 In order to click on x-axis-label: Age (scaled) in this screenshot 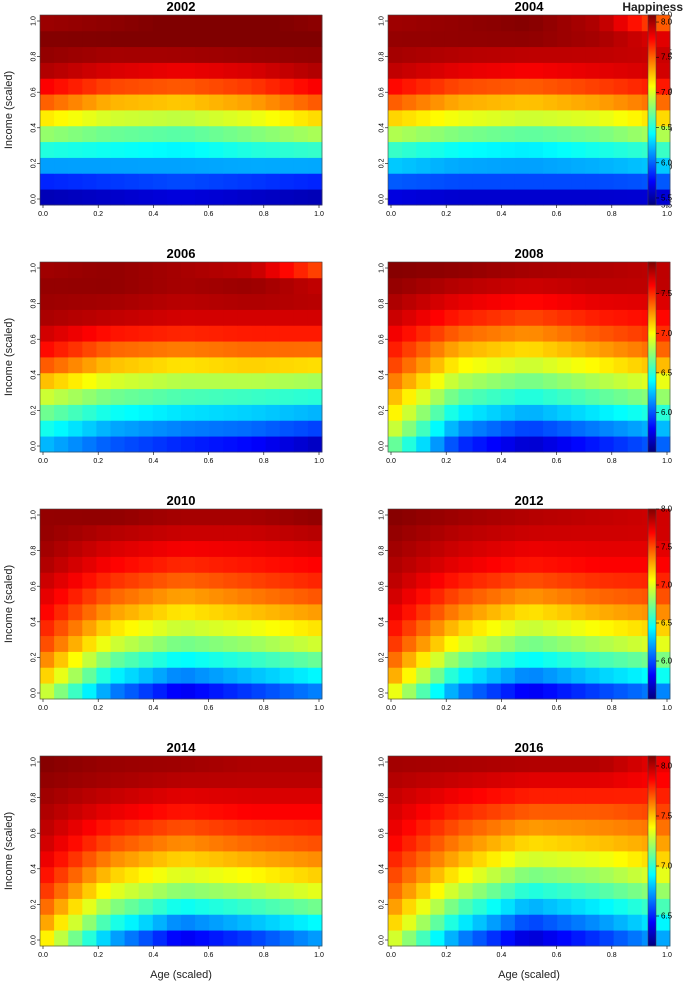, I will do `click(529, 975)`.